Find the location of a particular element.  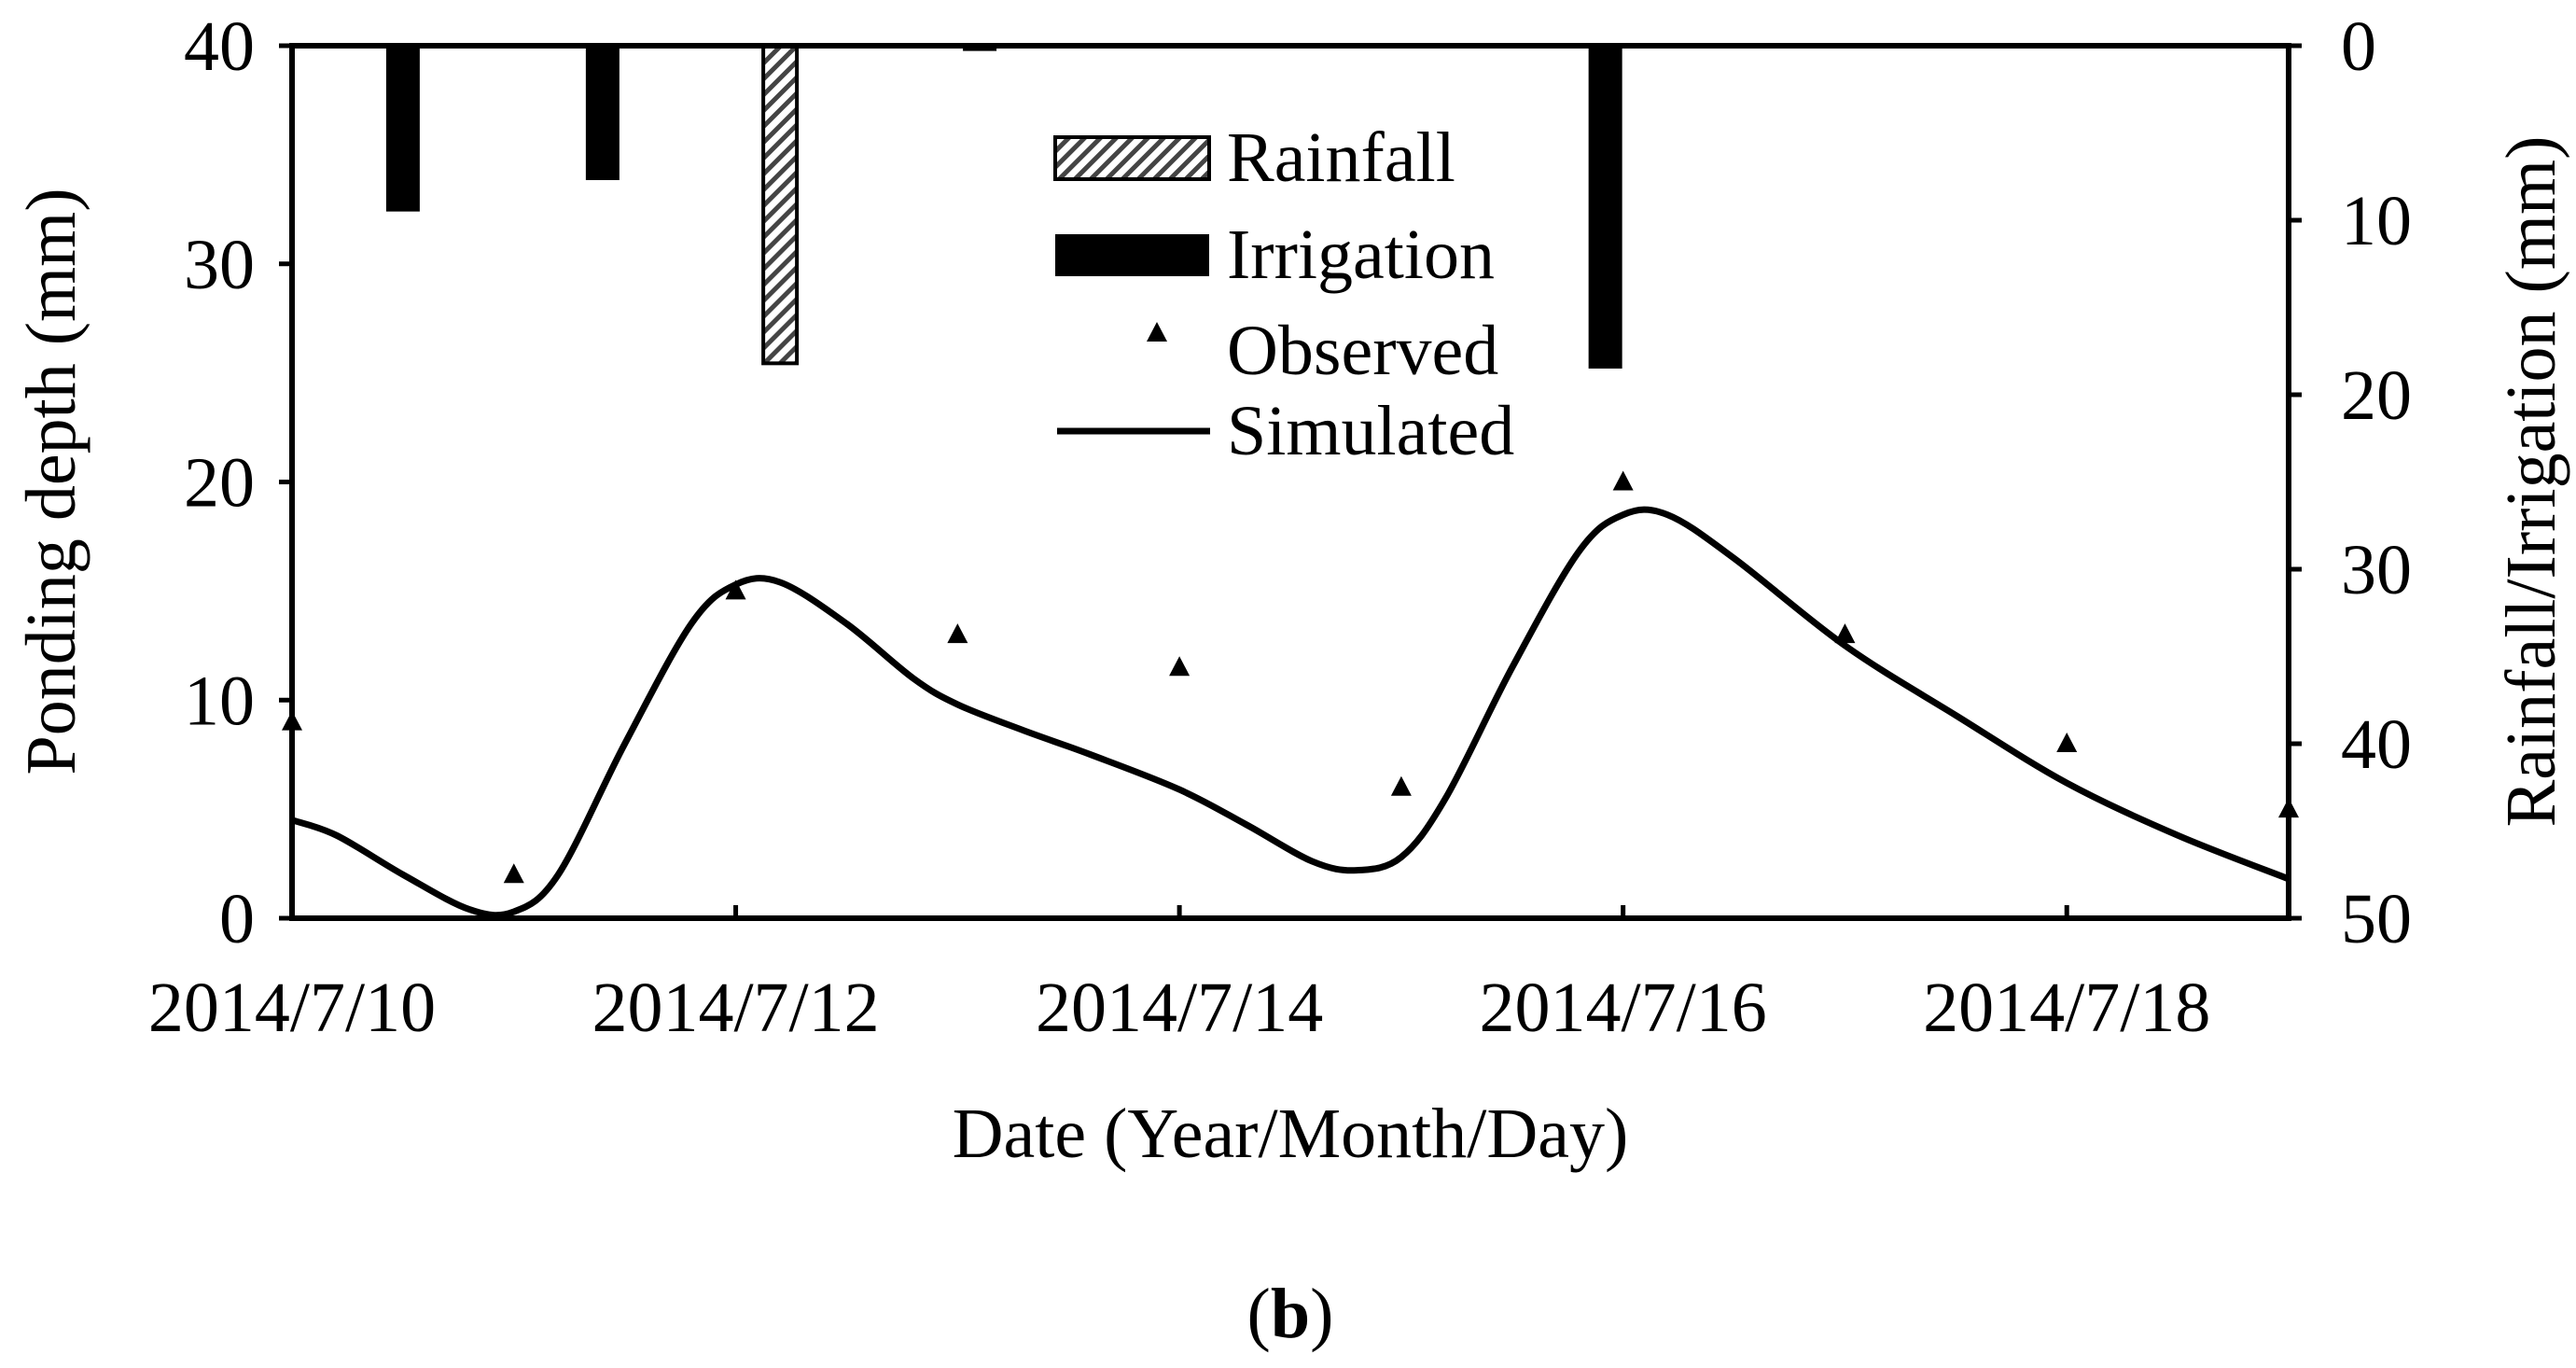

panel-label: (b) is located at coordinates (1290, 1314).